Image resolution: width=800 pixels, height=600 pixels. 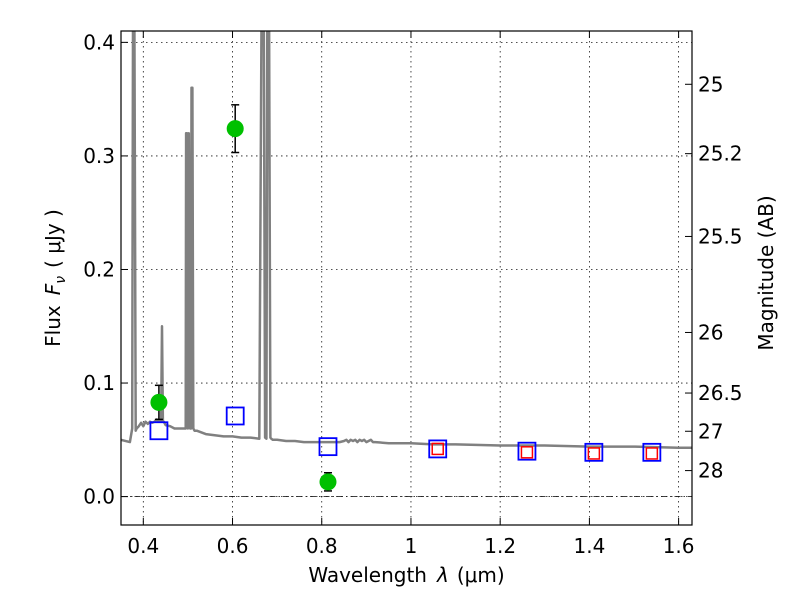 I want to click on y-axis: 0.0 0.1 0.2 0.3 0.4, so click(x=105, y=269).